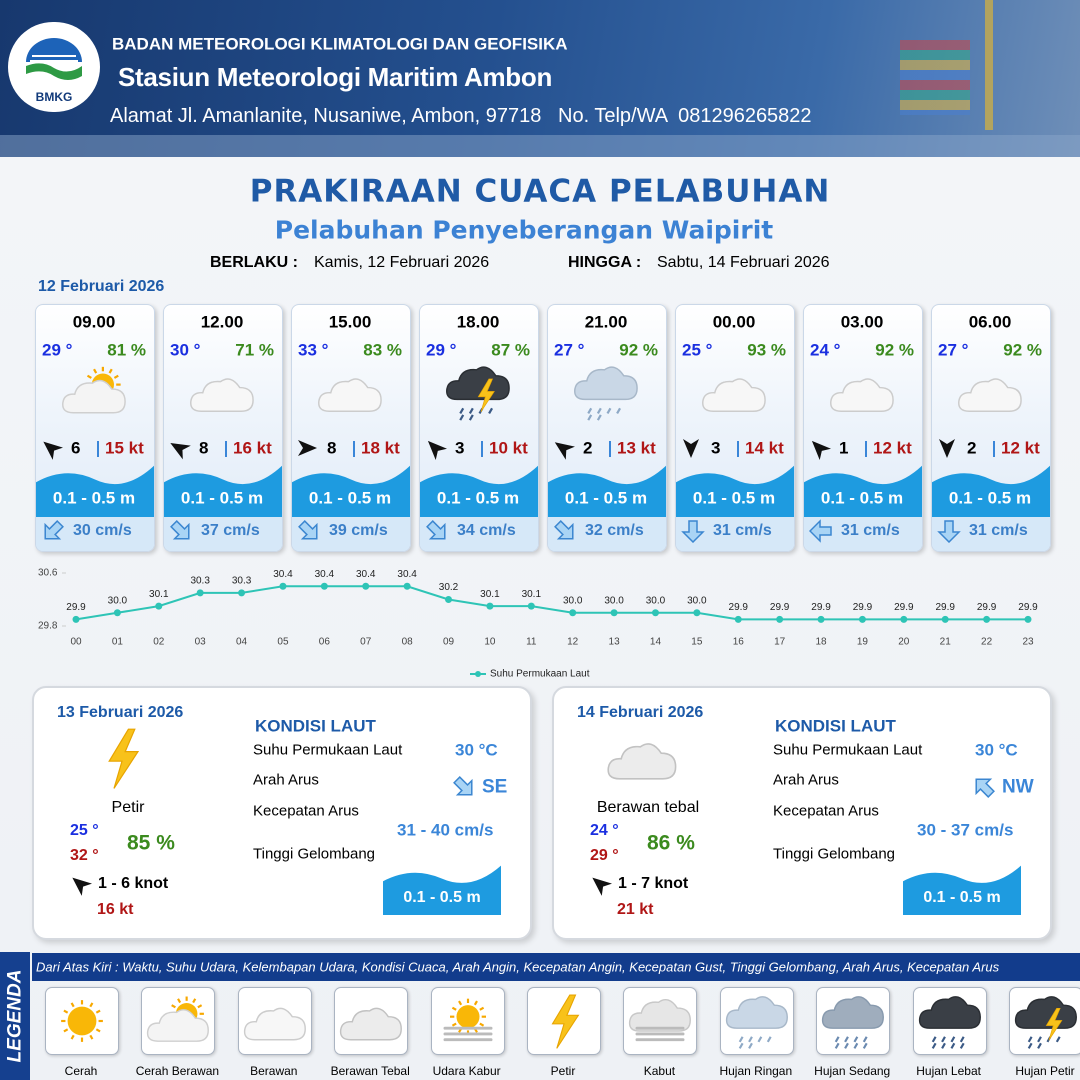 This screenshot has height=1080, width=1080. Describe the element at coordinates (563, 1071) in the screenshot. I see `legend-item: Petir` at that location.